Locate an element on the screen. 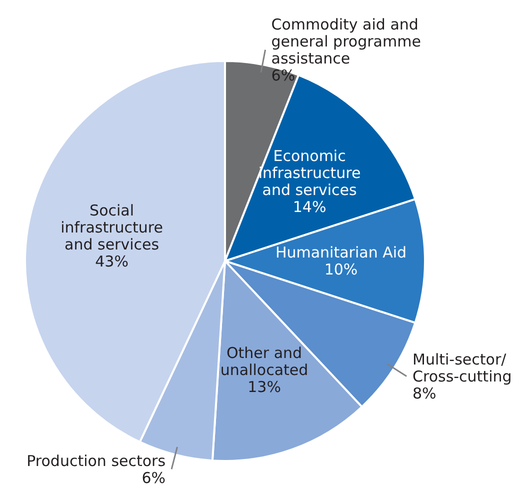  slice-label: Social infrastructure and services is located at coordinates (111, 227).